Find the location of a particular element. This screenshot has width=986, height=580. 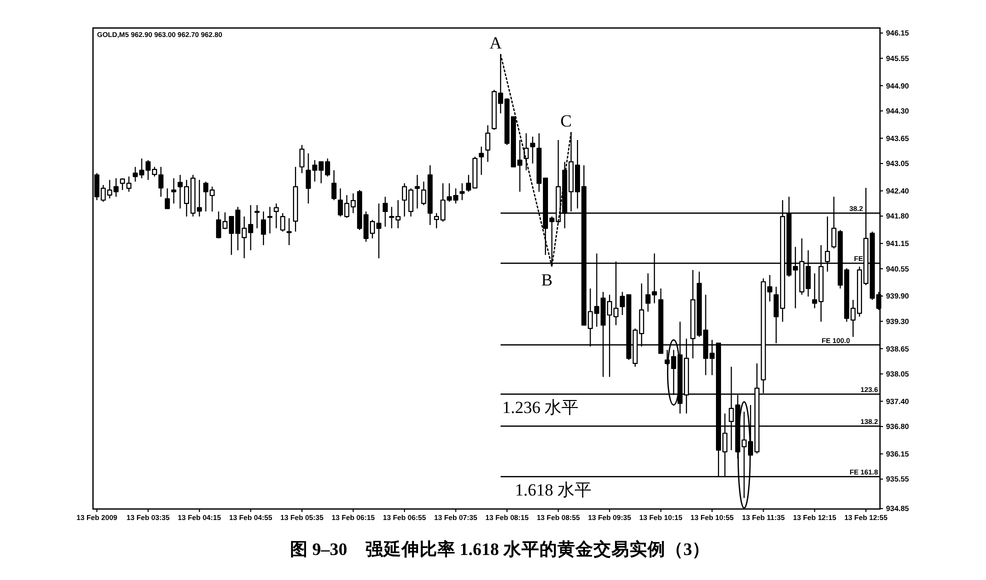

annotation: A is located at coordinates (495, 43).